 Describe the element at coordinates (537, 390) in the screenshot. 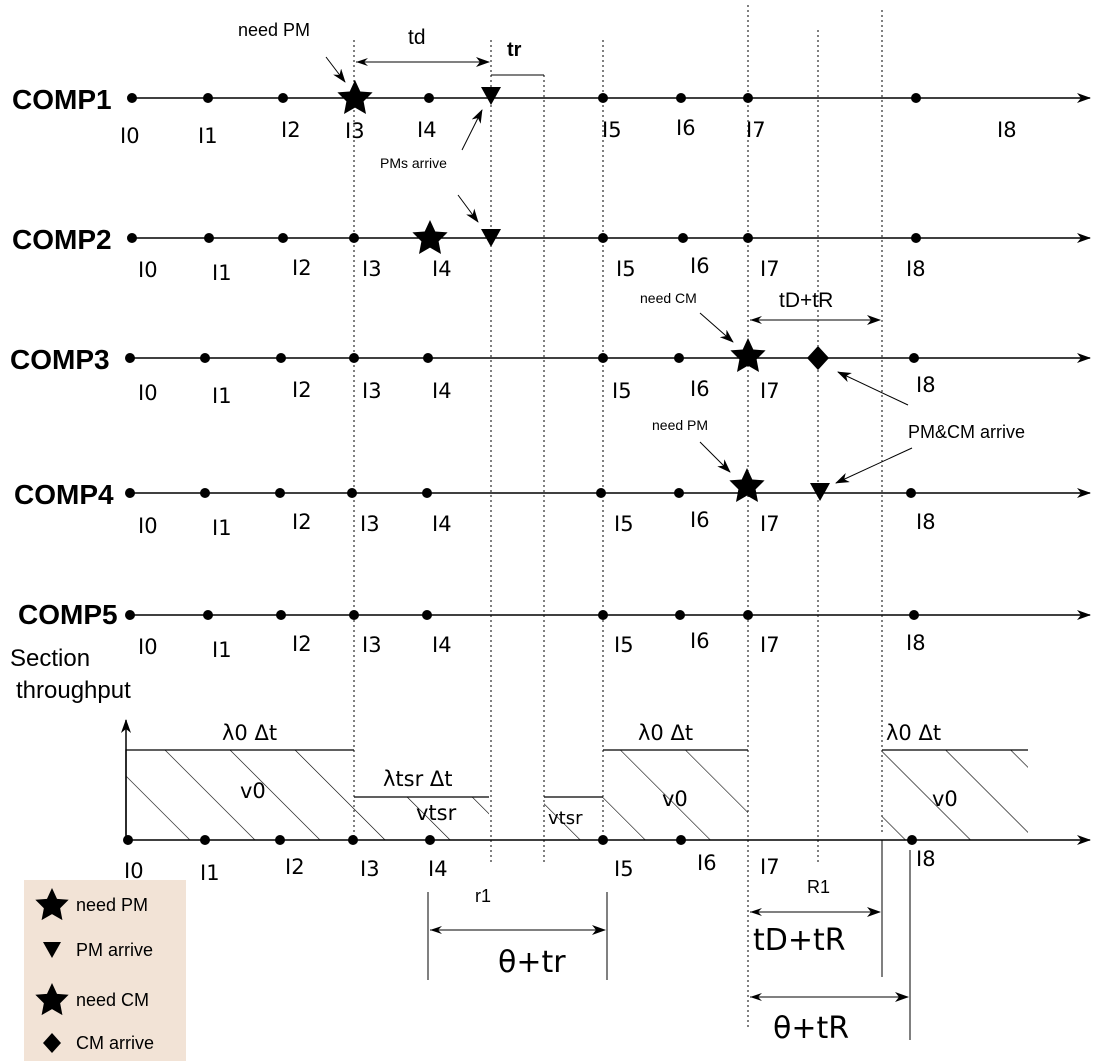

I see `interval-labels-comp3: I0 I1 I2 I3 I4 I5 I6 I7 I8` at that location.